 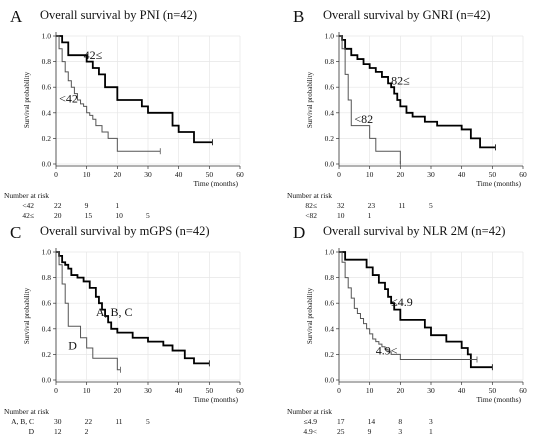 What do you see at coordinates (400, 81) in the screenshot?
I see `curve-label: 82≤` at bounding box center [400, 81].